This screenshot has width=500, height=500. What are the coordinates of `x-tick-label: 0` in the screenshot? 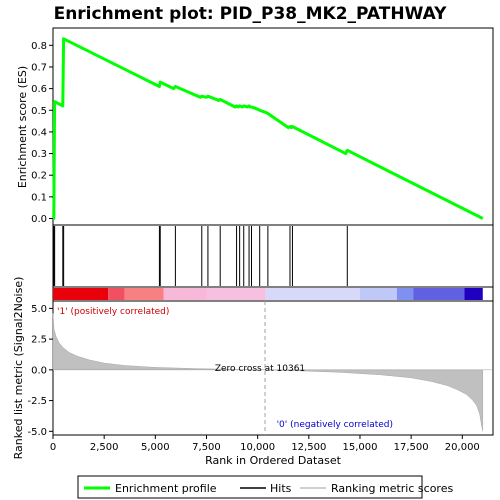 It's located at (53, 447).